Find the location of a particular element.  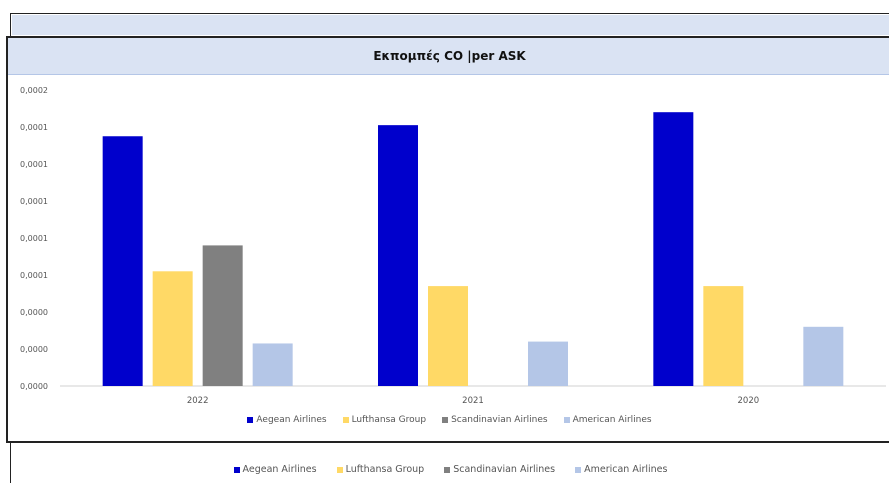

chart-title: Εκπομπές CO |per ASK is located at coordinates (448, 56).